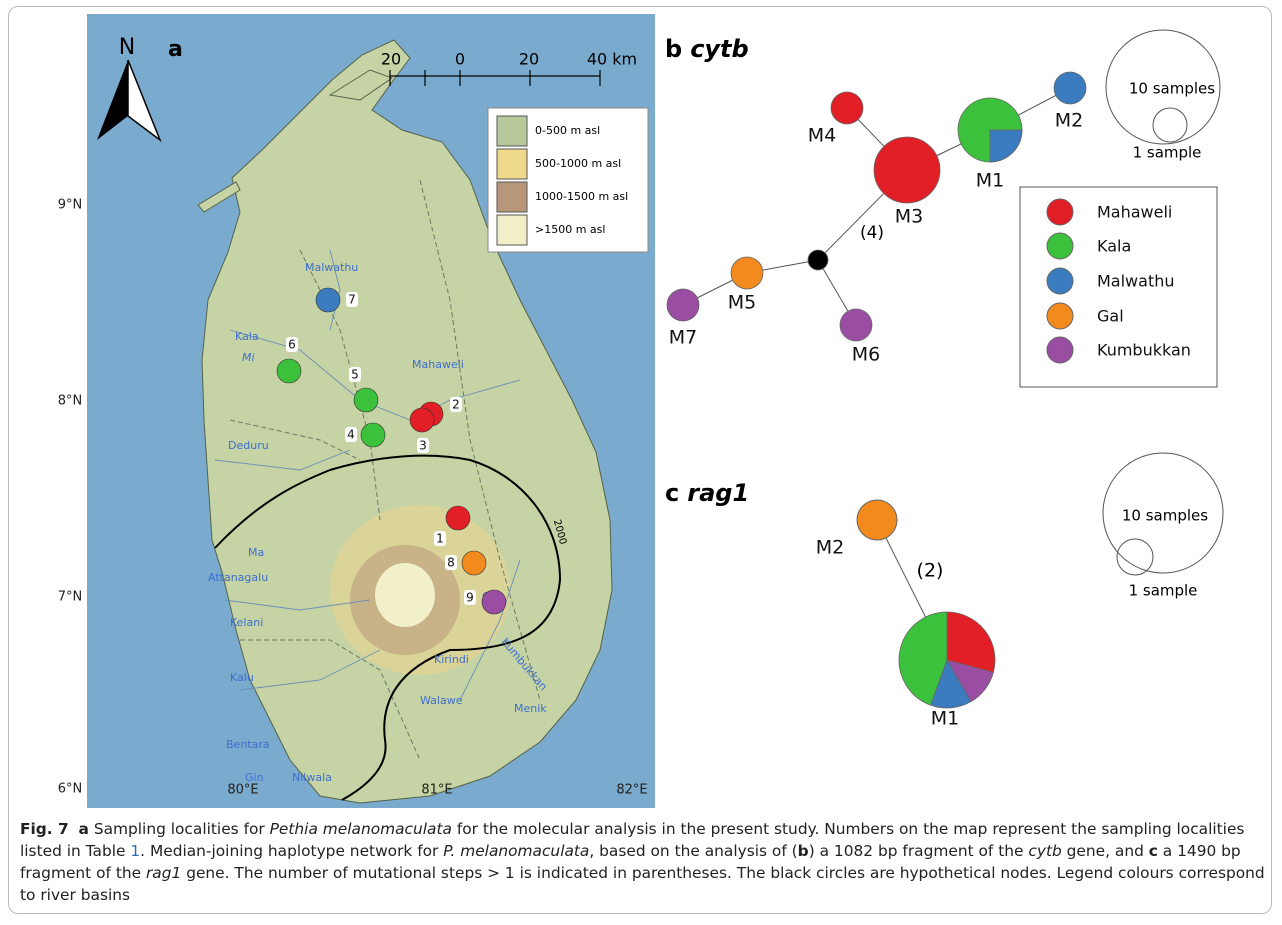  I want to click on scale-label: 40 km, so click(612, 59).